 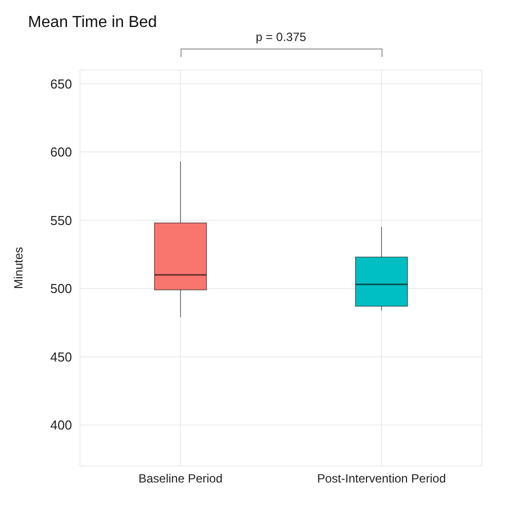 I want to click on x-tick-label: Post-Intervention Period, so click(x=381, y=479).